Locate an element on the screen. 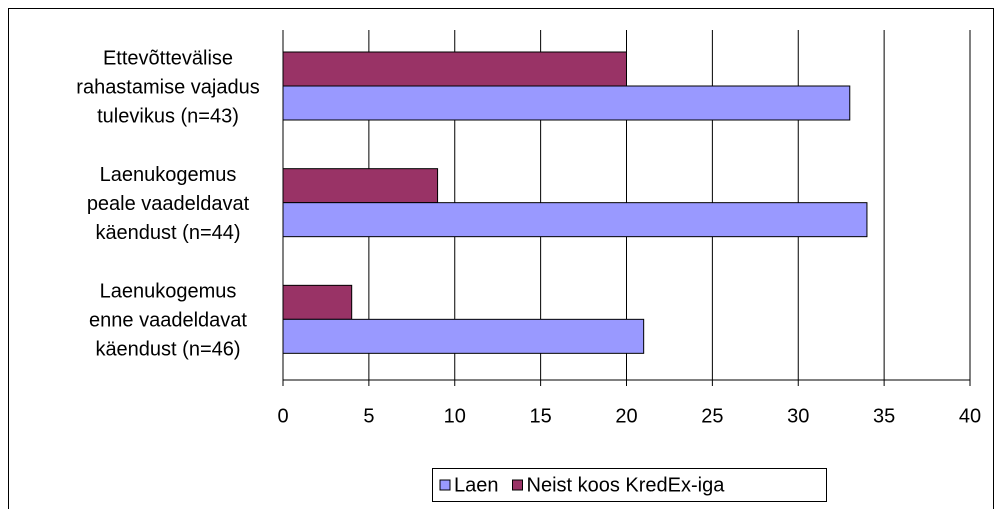 This screenshot has height=514, width=995. legend-label: Laen is located at coordinates (476, 485).